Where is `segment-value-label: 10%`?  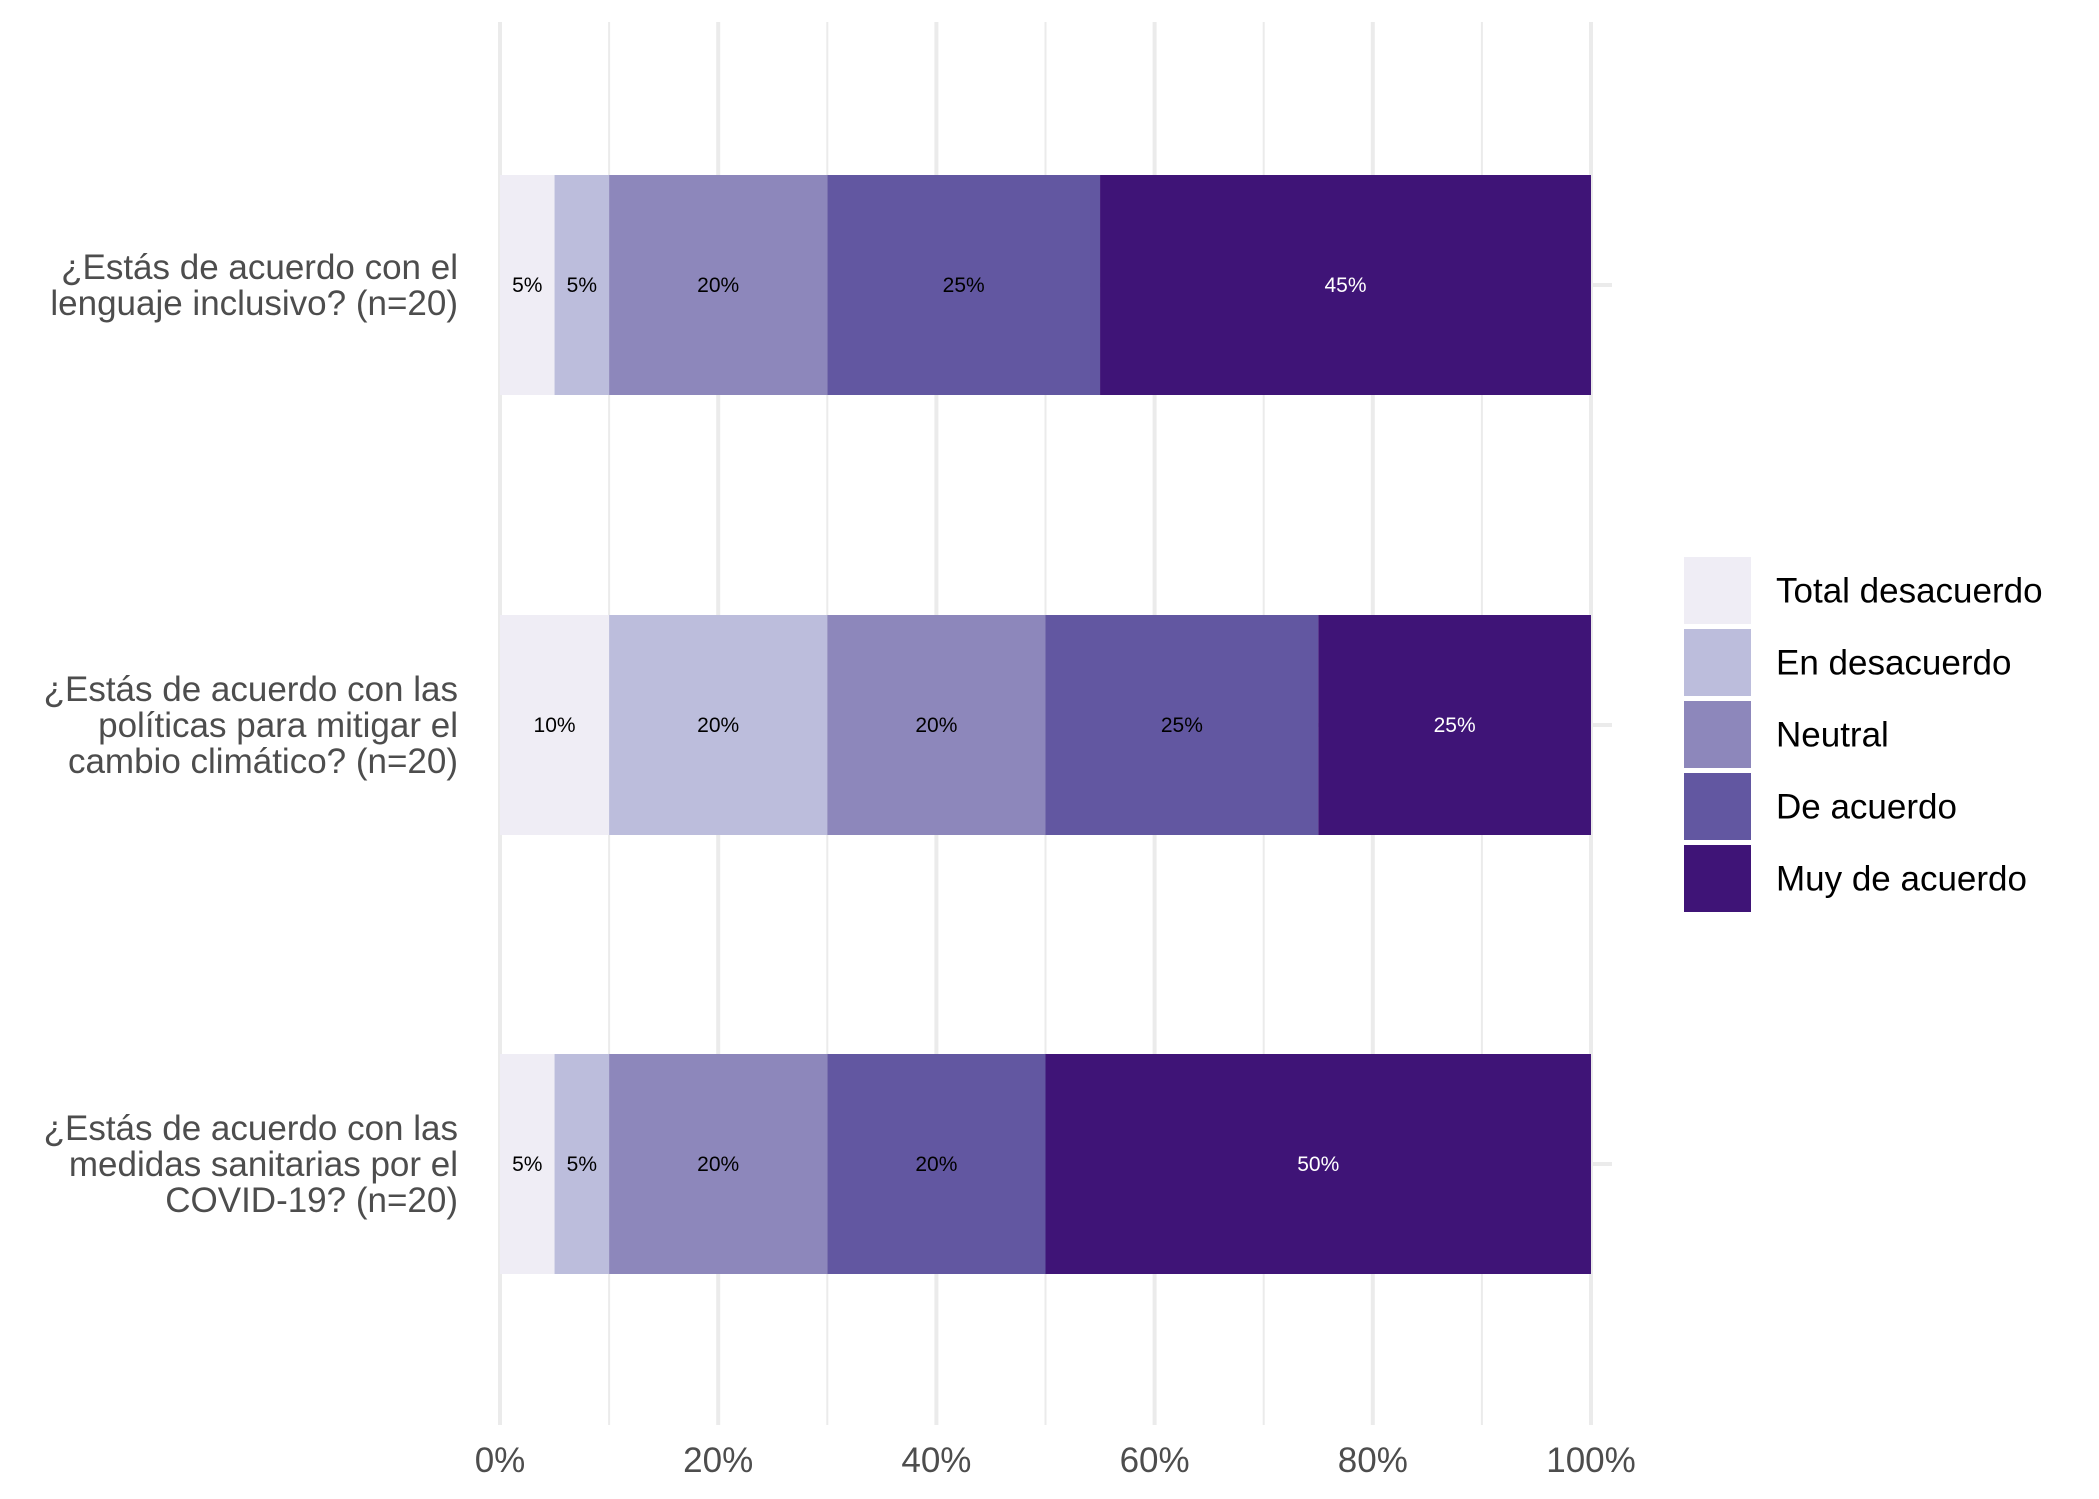
segment-value-label: 10% is located at coordinates (555, 725).